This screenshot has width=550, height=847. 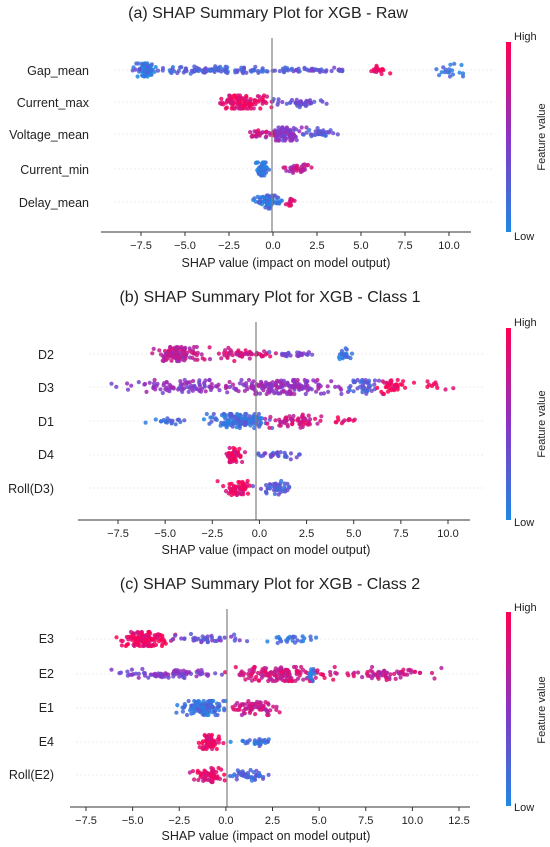 I want to click on panel-c-tick-label: −5.0, so click(x=133, y=821).